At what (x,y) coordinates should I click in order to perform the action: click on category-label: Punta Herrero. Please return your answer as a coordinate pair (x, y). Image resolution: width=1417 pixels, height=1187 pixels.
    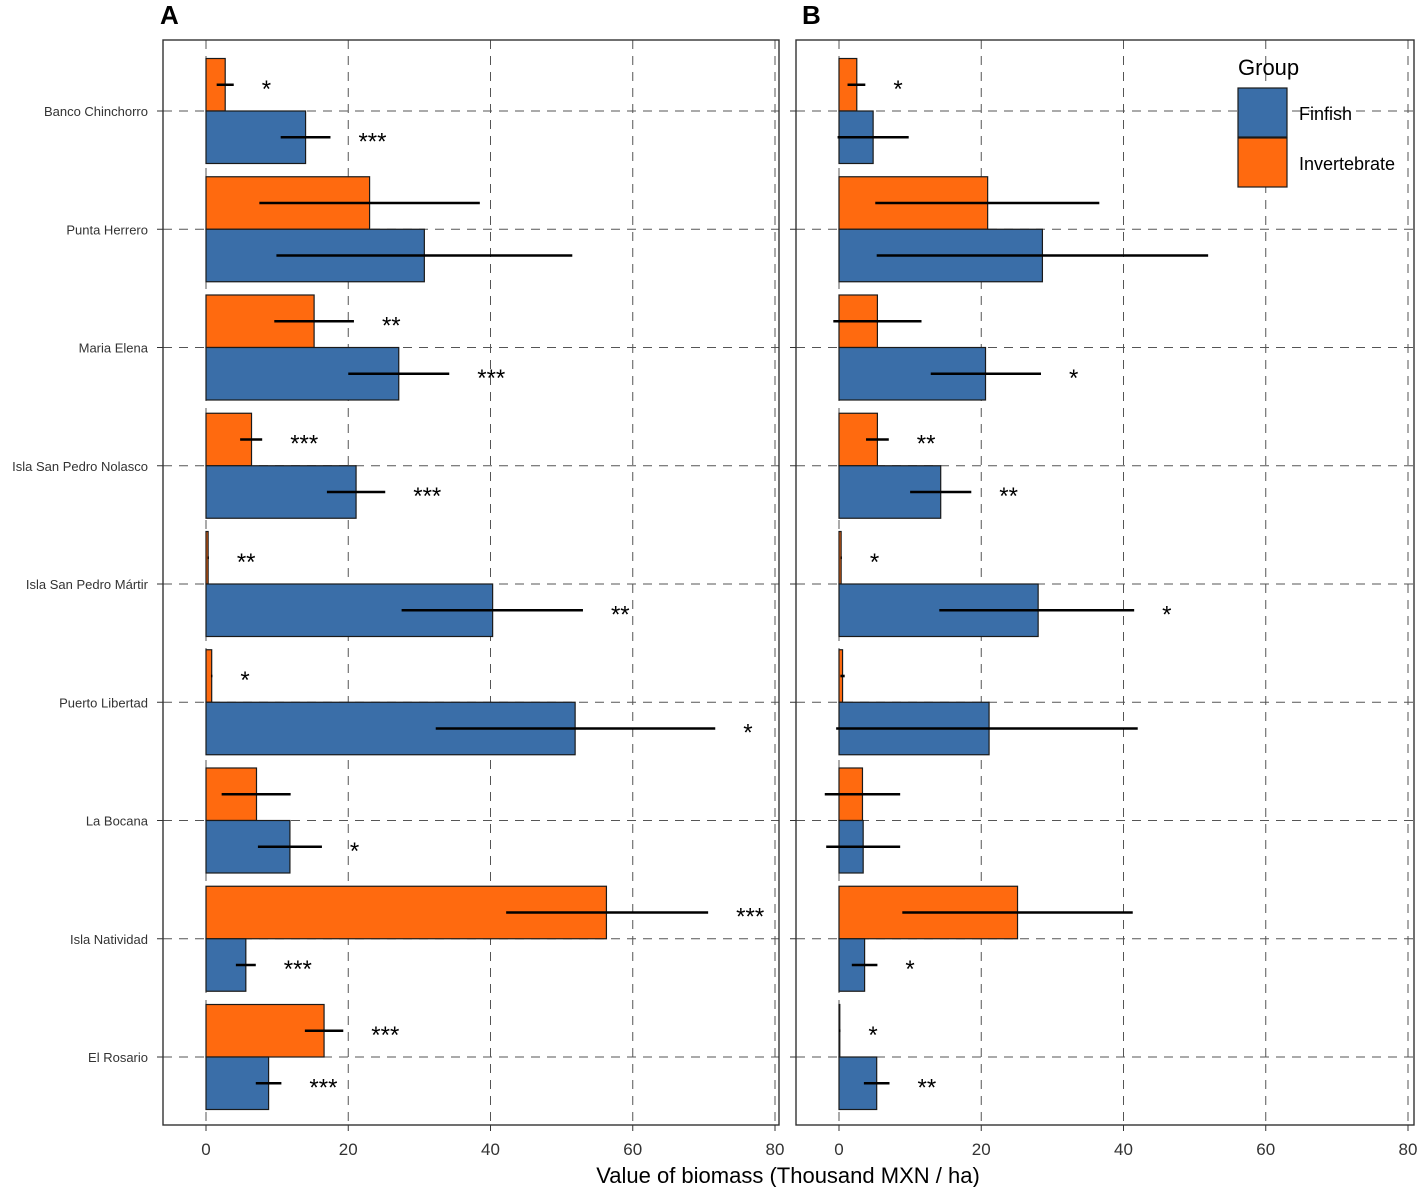
    Looking at the image, I should click on (107, 229).